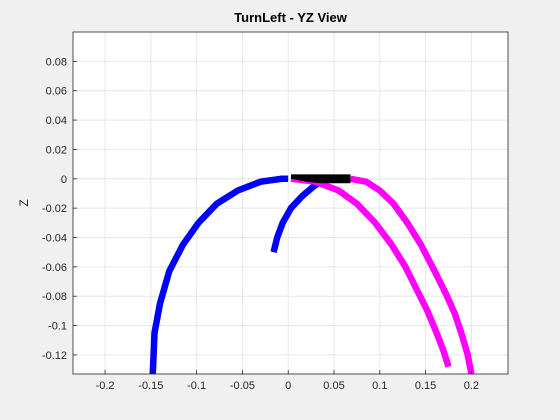 This screenshot has height=420, width=560. I want to click on y-tick-label: -0.12, so click(54, 356).